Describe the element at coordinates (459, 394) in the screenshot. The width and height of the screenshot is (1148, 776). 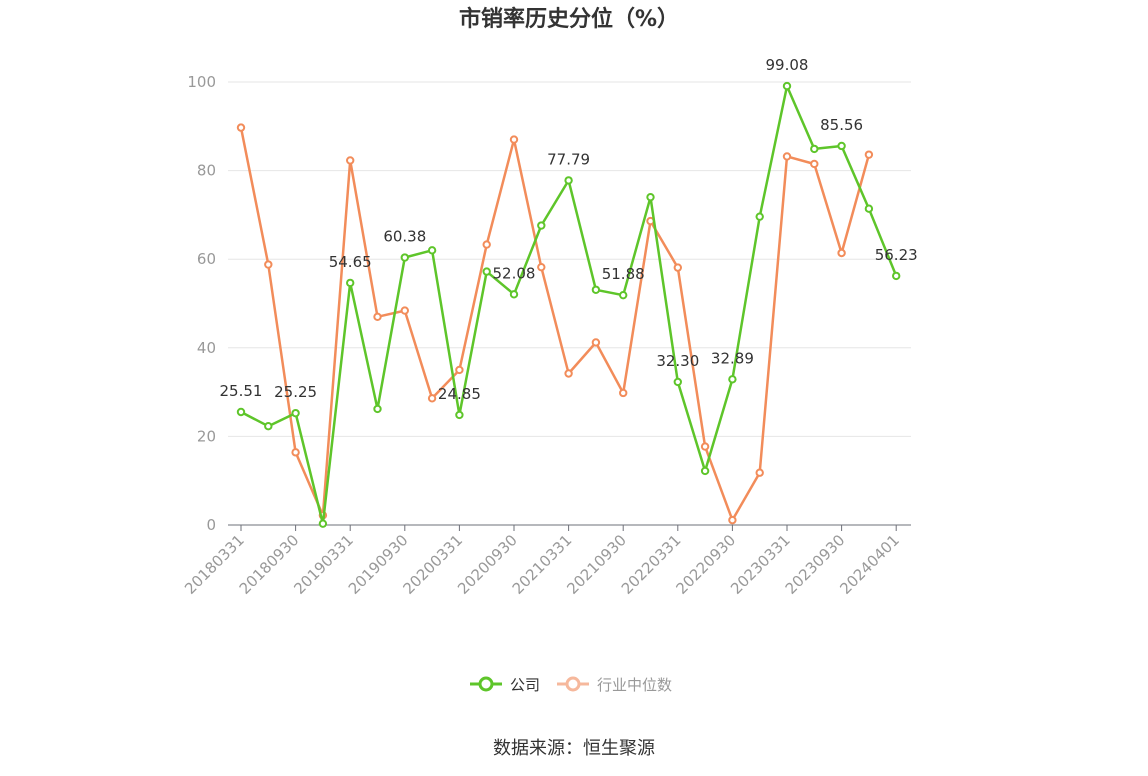
I see `data-label: 24.85` at that location.